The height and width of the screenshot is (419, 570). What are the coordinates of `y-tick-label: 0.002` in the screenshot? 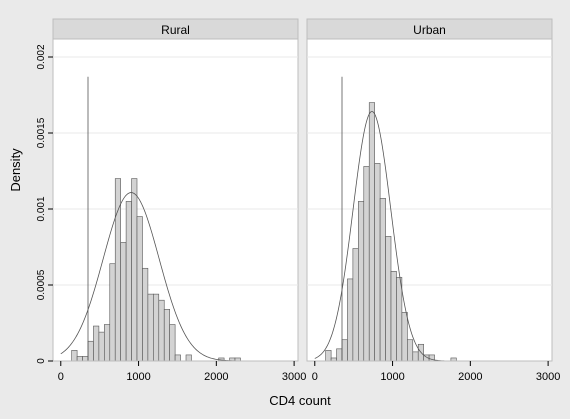 It's located at (41, 56).